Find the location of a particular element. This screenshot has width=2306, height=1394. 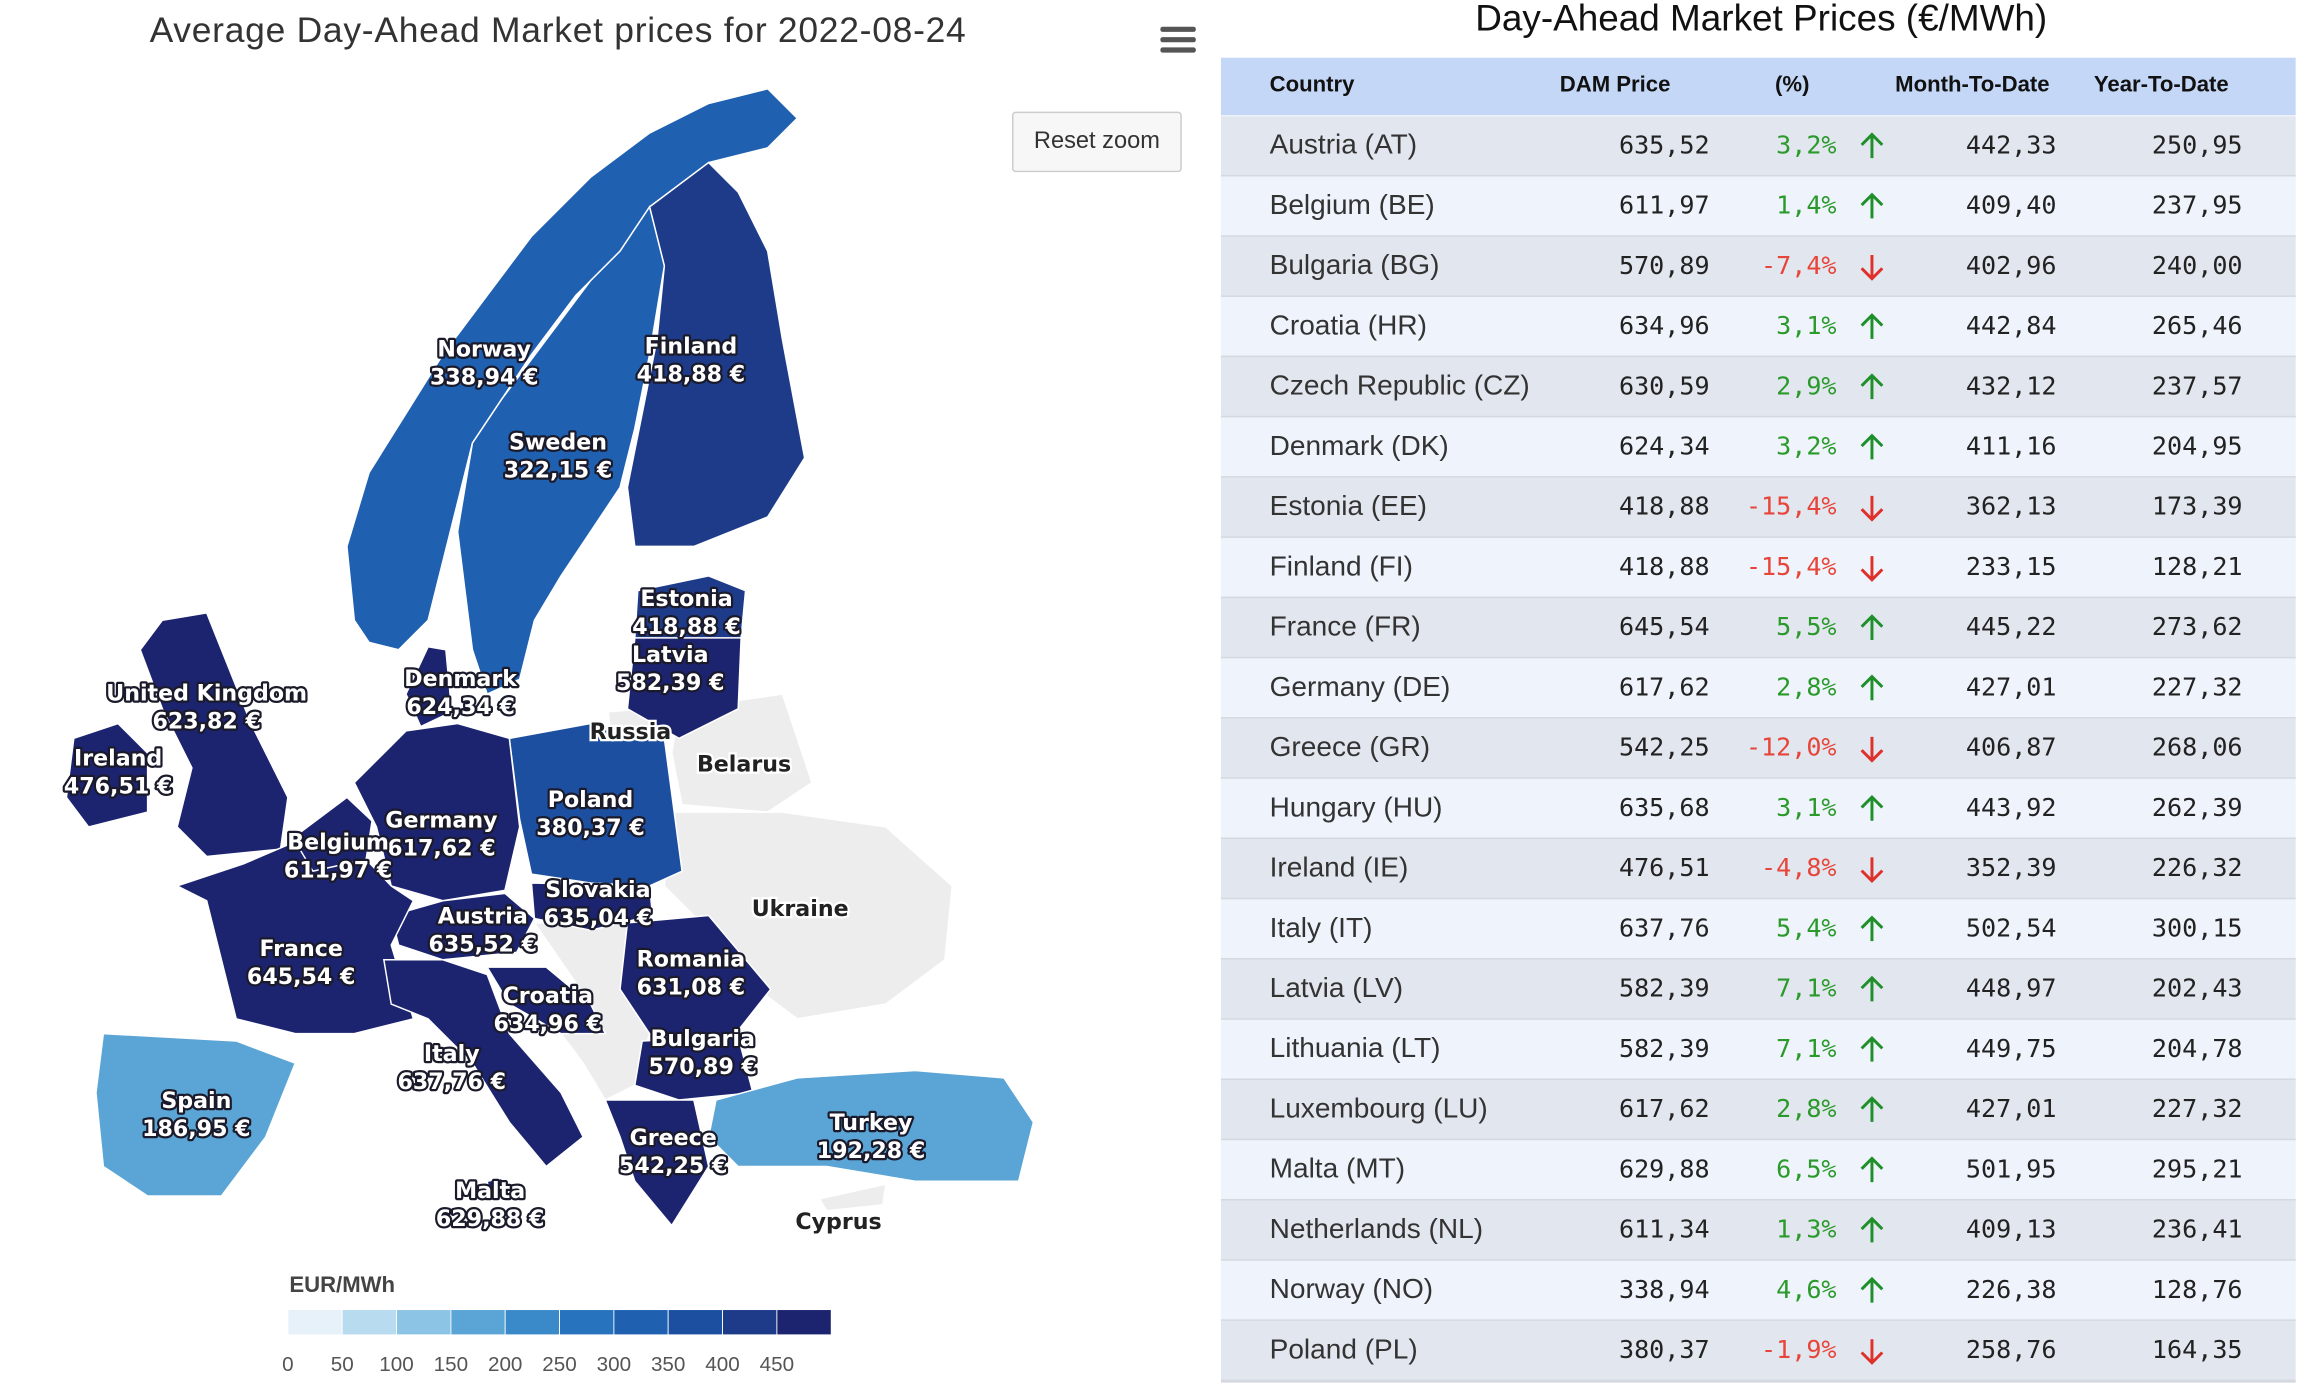

region-name: Italy is located at coordinates (452, 1054).